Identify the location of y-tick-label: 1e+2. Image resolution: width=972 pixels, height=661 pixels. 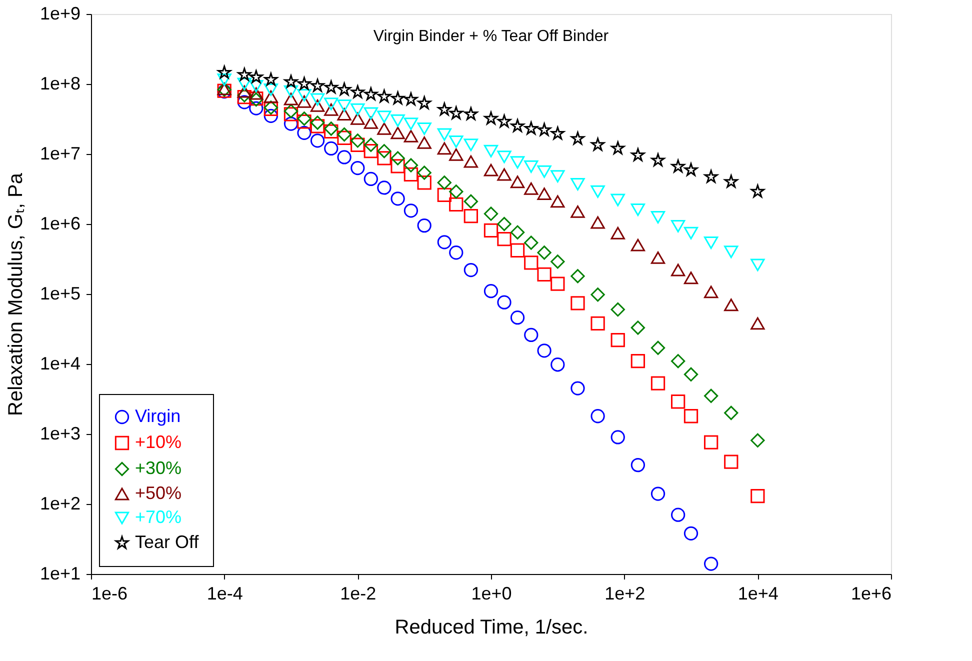
(60, 504).